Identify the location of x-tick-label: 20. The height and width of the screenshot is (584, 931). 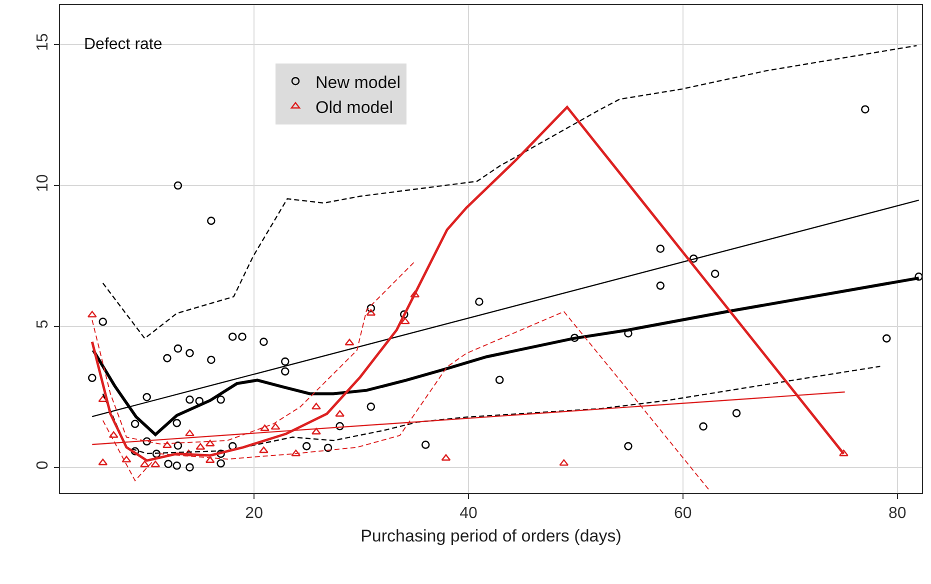
(254, 513).